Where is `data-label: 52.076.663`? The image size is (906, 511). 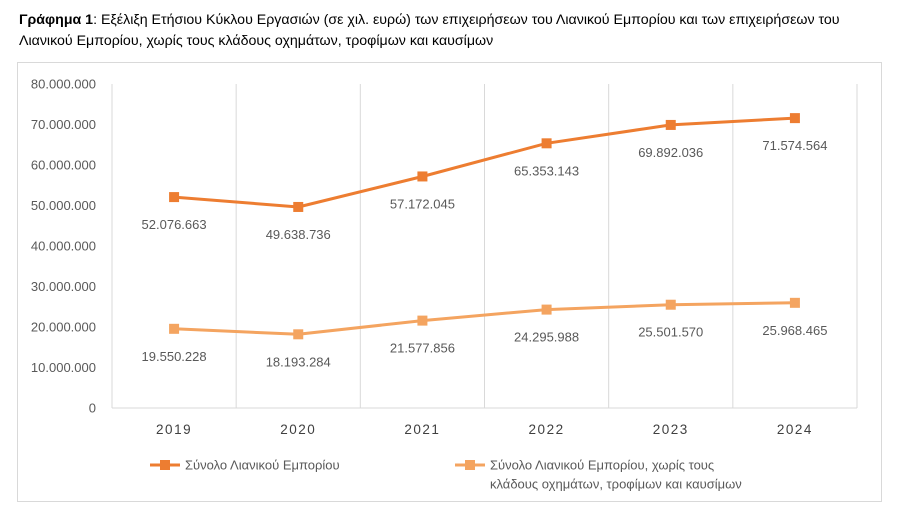
data-label: 52.076.663 is located at coordinates (174, 224).